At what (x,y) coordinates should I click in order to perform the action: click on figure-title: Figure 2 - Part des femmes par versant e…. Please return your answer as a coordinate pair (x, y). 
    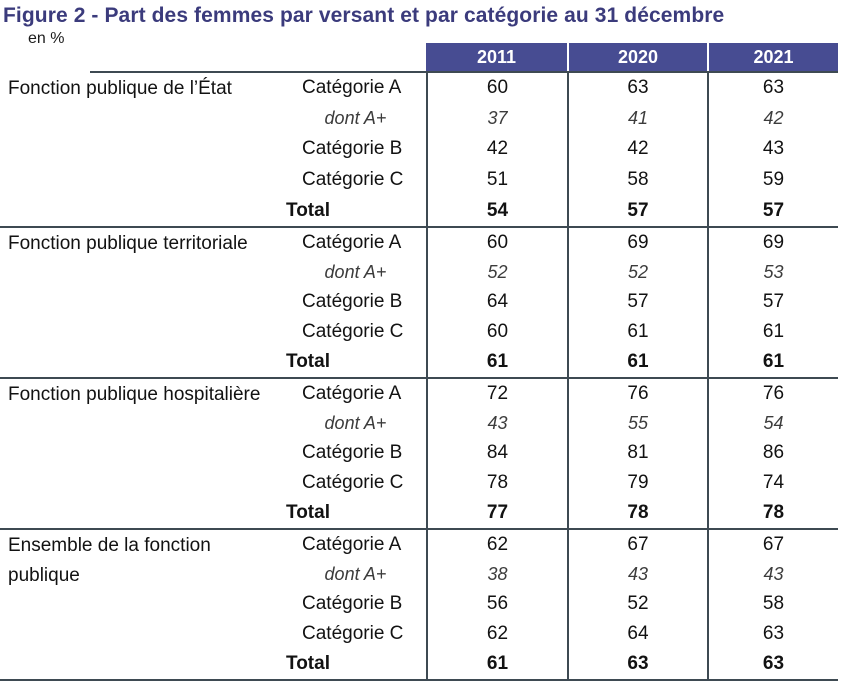
    Looking at the image, I should click on (364, 15).